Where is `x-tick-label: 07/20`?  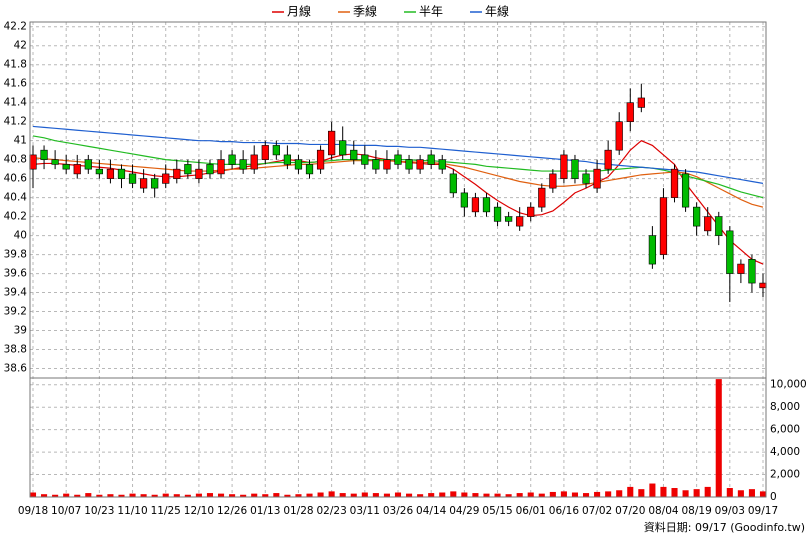
x-tick-label: 07/20 is located at coordinates (630, 511).